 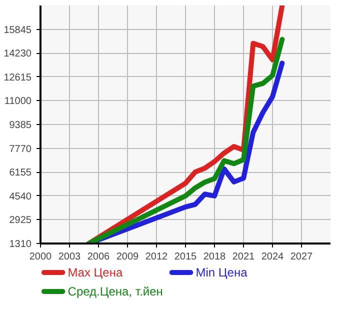 What do you see at coordinates (20, 149) in the screenshot?
I see `y-tick-label: 7770` at bounding box center [20, 149].